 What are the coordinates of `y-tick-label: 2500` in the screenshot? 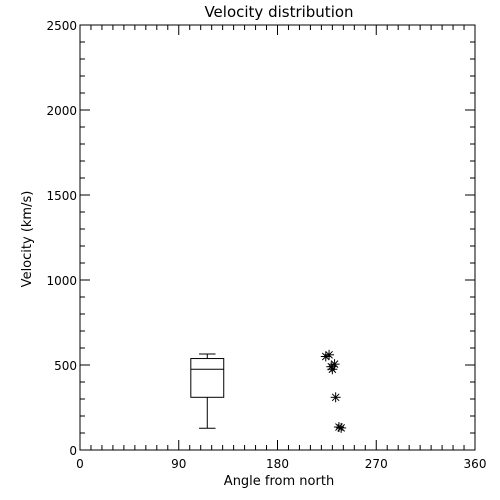 It's located at (61, 26).